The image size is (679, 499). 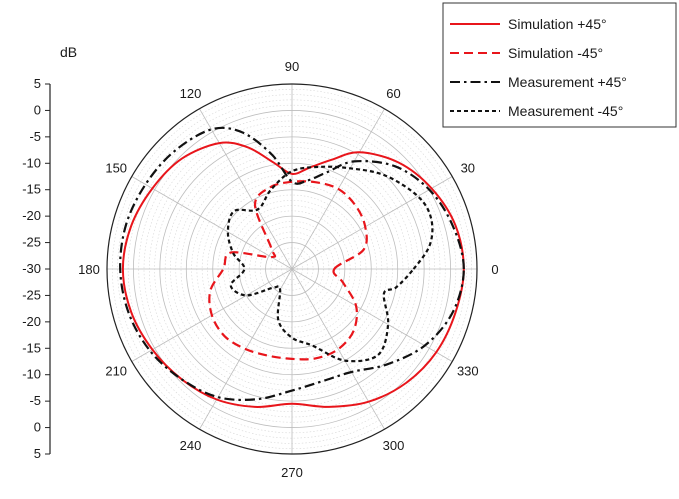 What do you see at coordinates (468, 371) in the screenshot?
I see `angle-label-330: 330` at bounding box center [468, 371].